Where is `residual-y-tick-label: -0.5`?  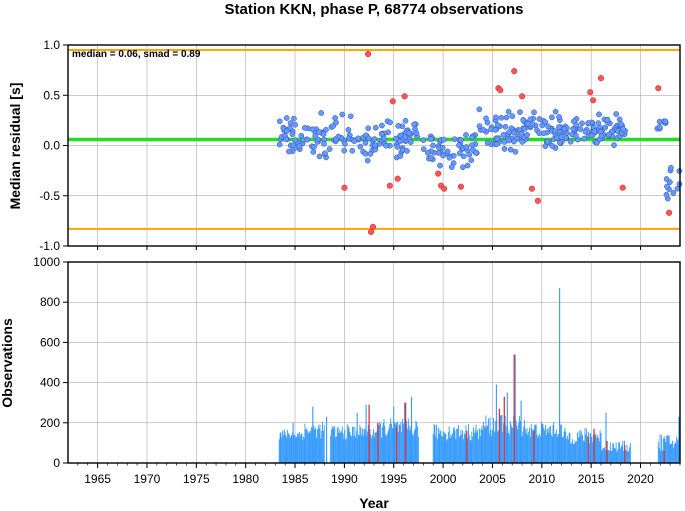
residual-y-tick-label: -0.5 is located at coordinates (49, 196).